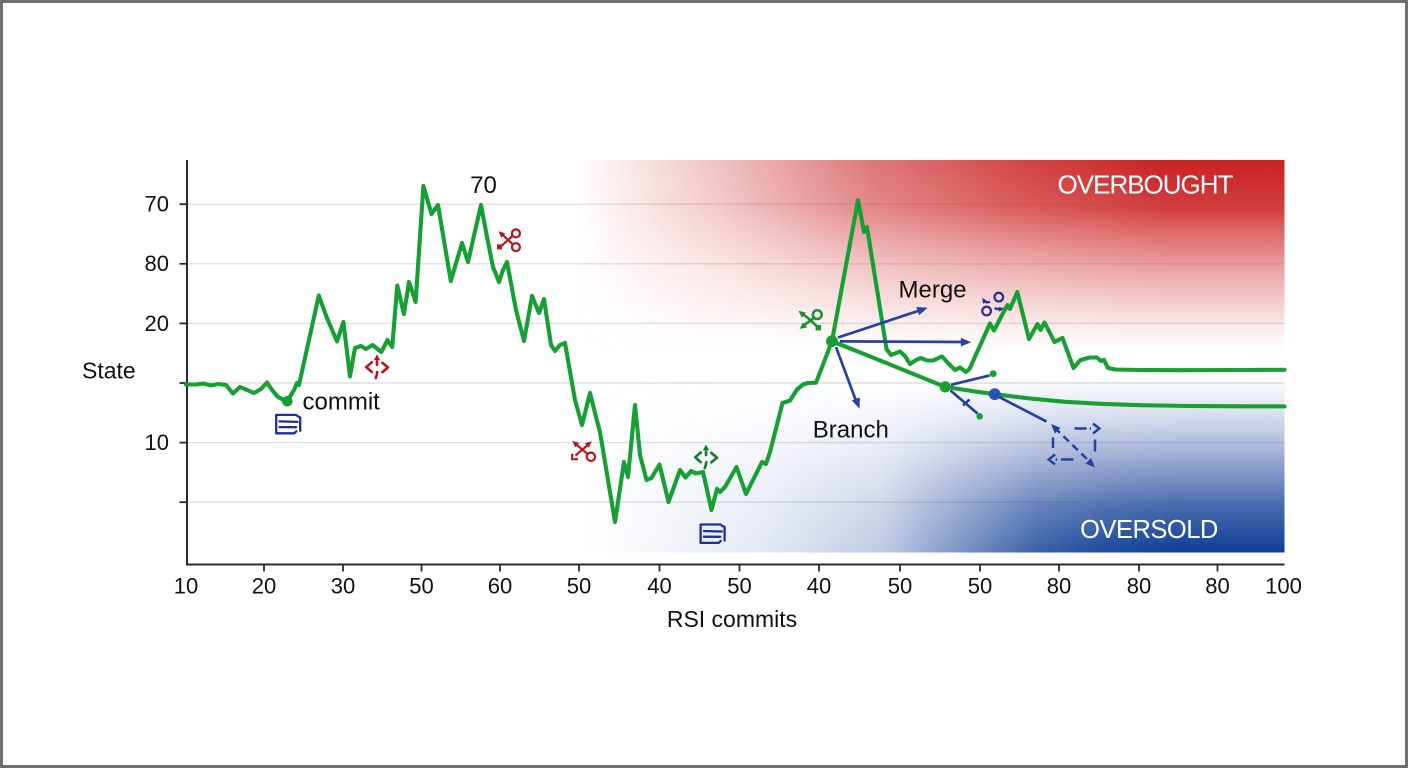 The height and width of the screenshot is (768, 1408). I want to click on svg-text: 30, so click(343, 586).